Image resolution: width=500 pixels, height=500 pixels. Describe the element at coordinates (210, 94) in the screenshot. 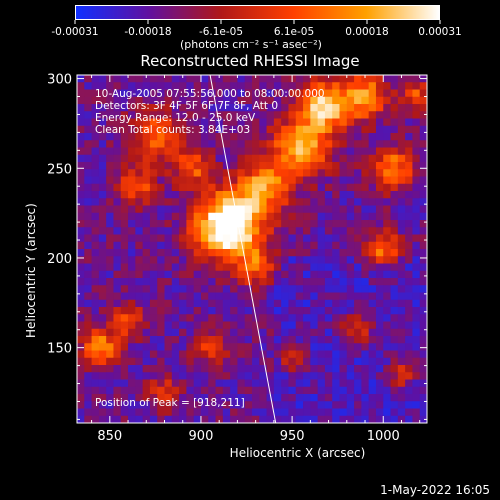

I see `info-line-time: 10-Aug-2005 07:55:56.000 to 08:00:00.000` at that location.